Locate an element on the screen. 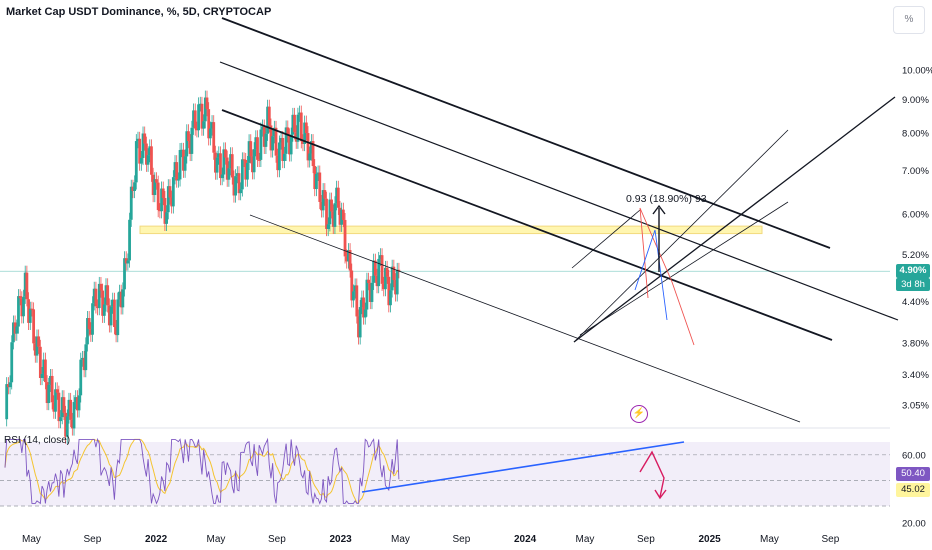  percent-scale-button: % is located at coordinates (909, 20).